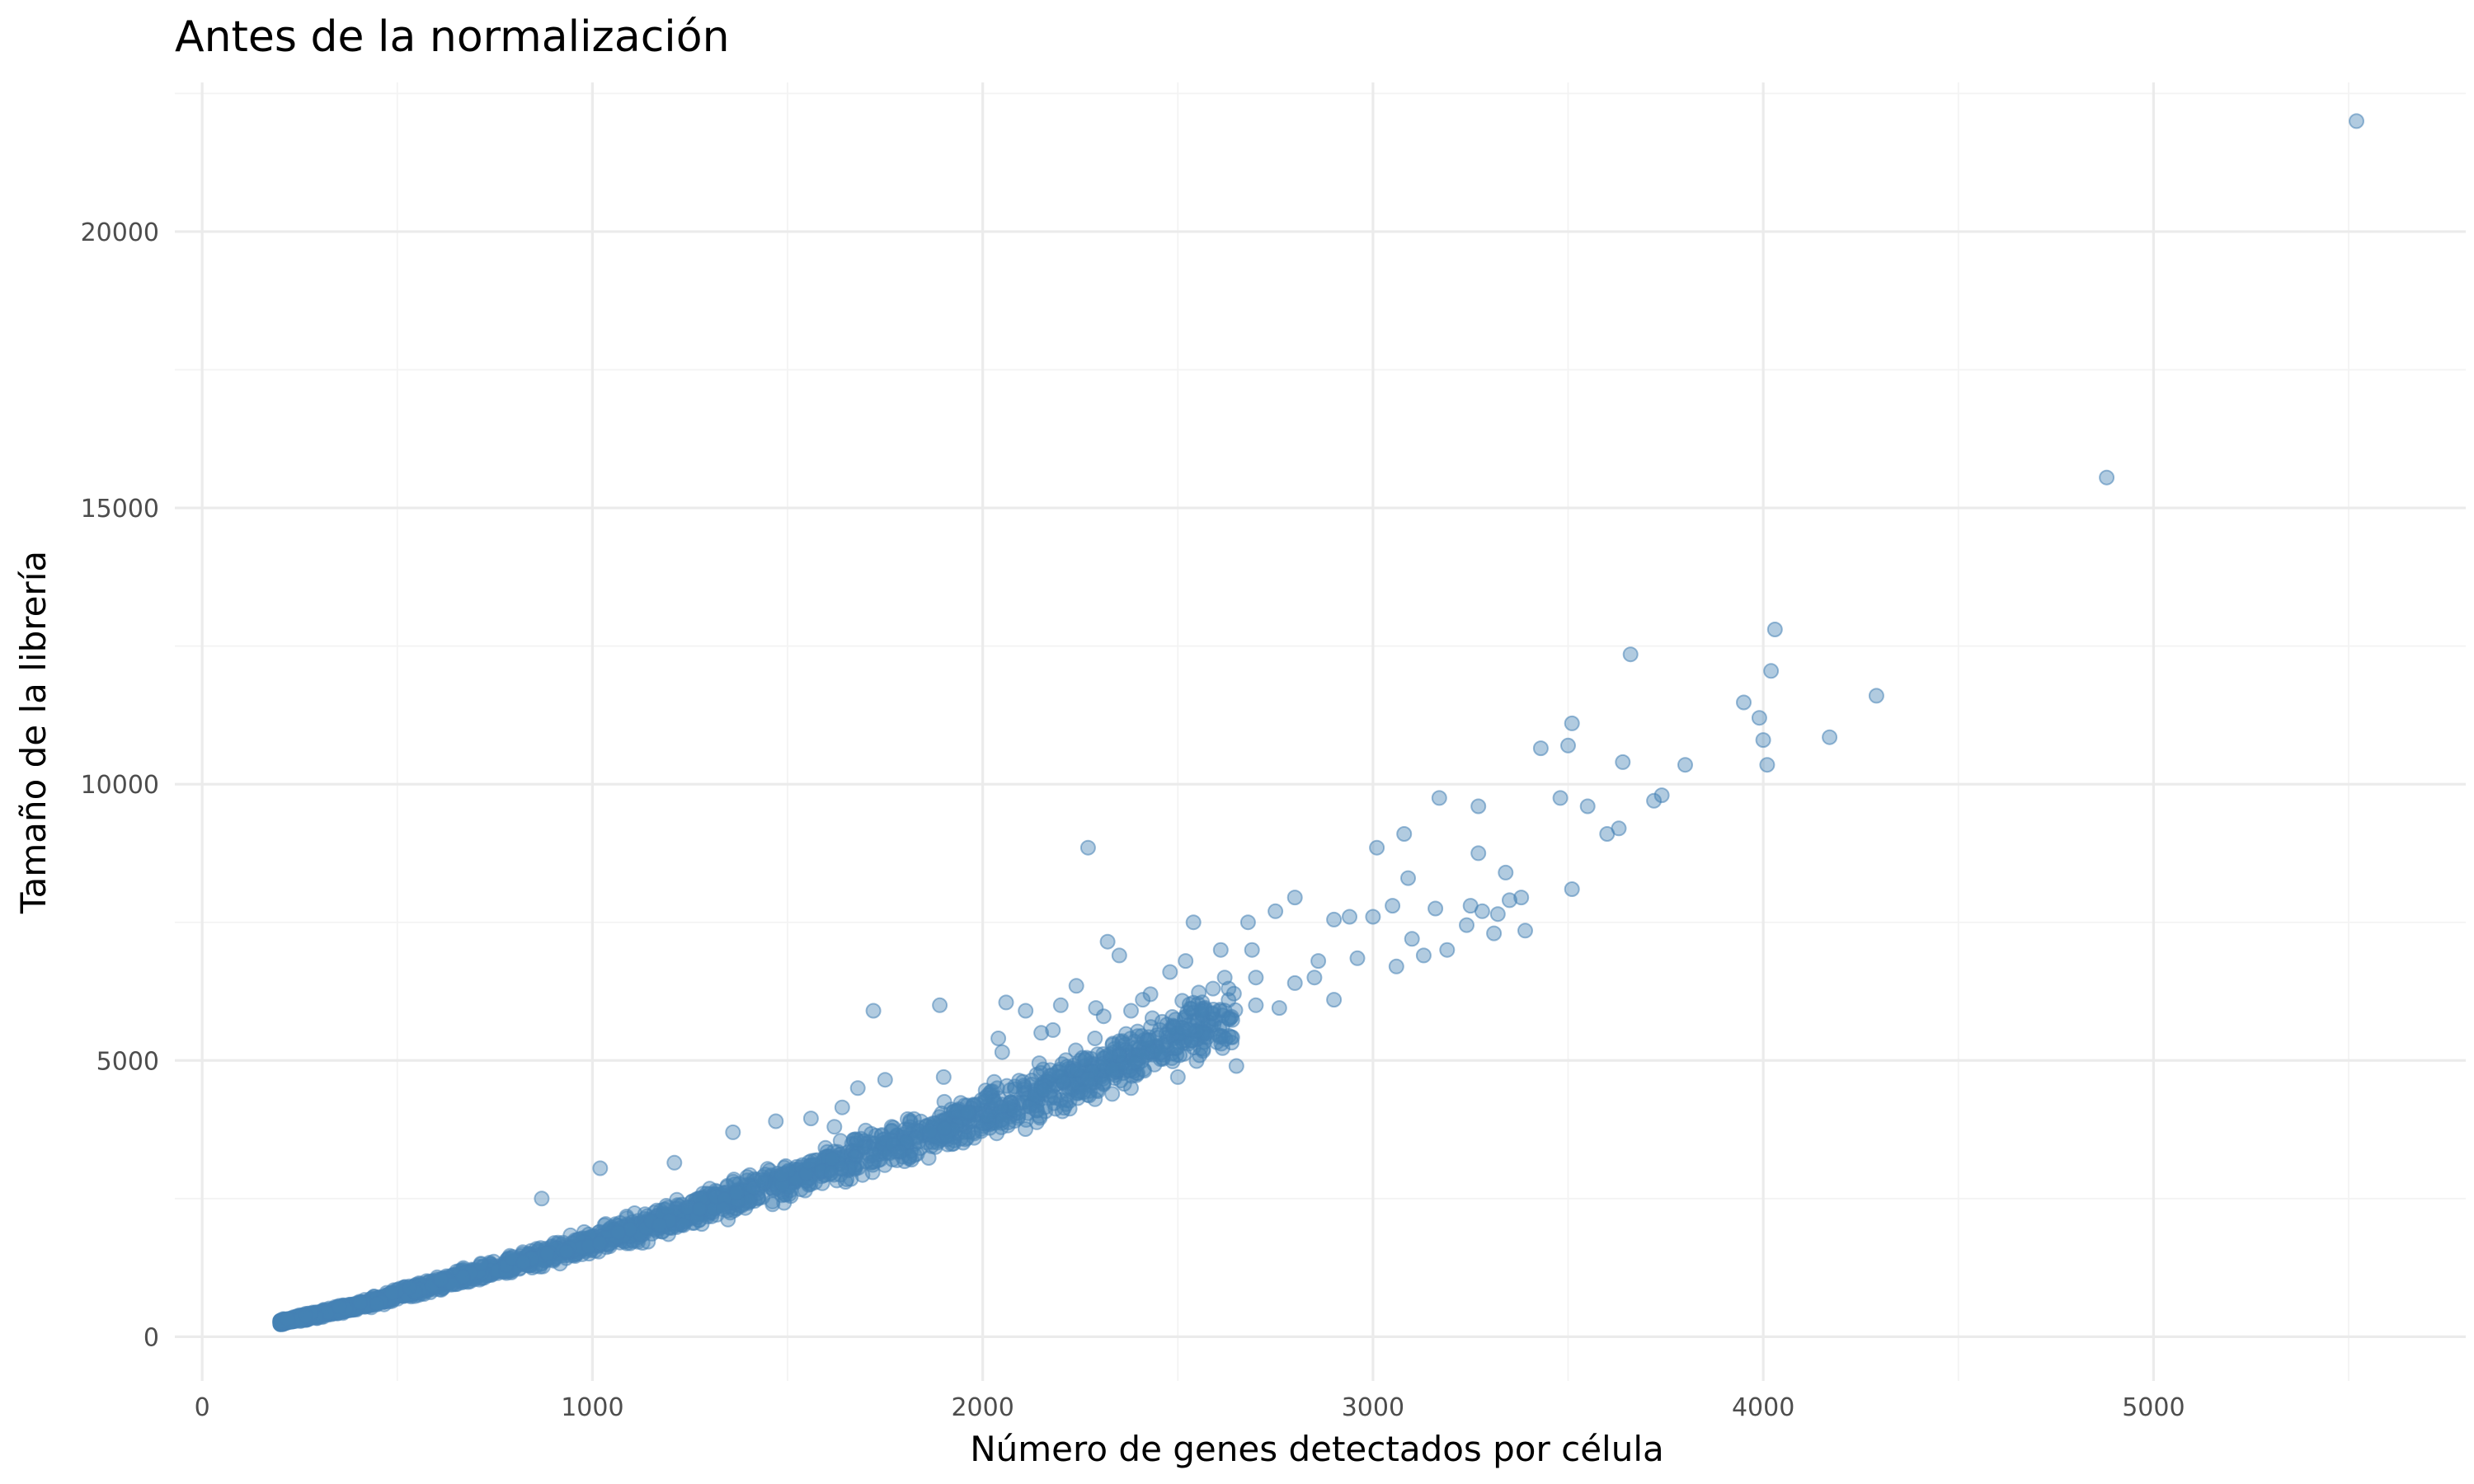  Describe the element at coordinates (452, 37) in the screenshot. I see `chart-title: Antes de la normalización` at that location.